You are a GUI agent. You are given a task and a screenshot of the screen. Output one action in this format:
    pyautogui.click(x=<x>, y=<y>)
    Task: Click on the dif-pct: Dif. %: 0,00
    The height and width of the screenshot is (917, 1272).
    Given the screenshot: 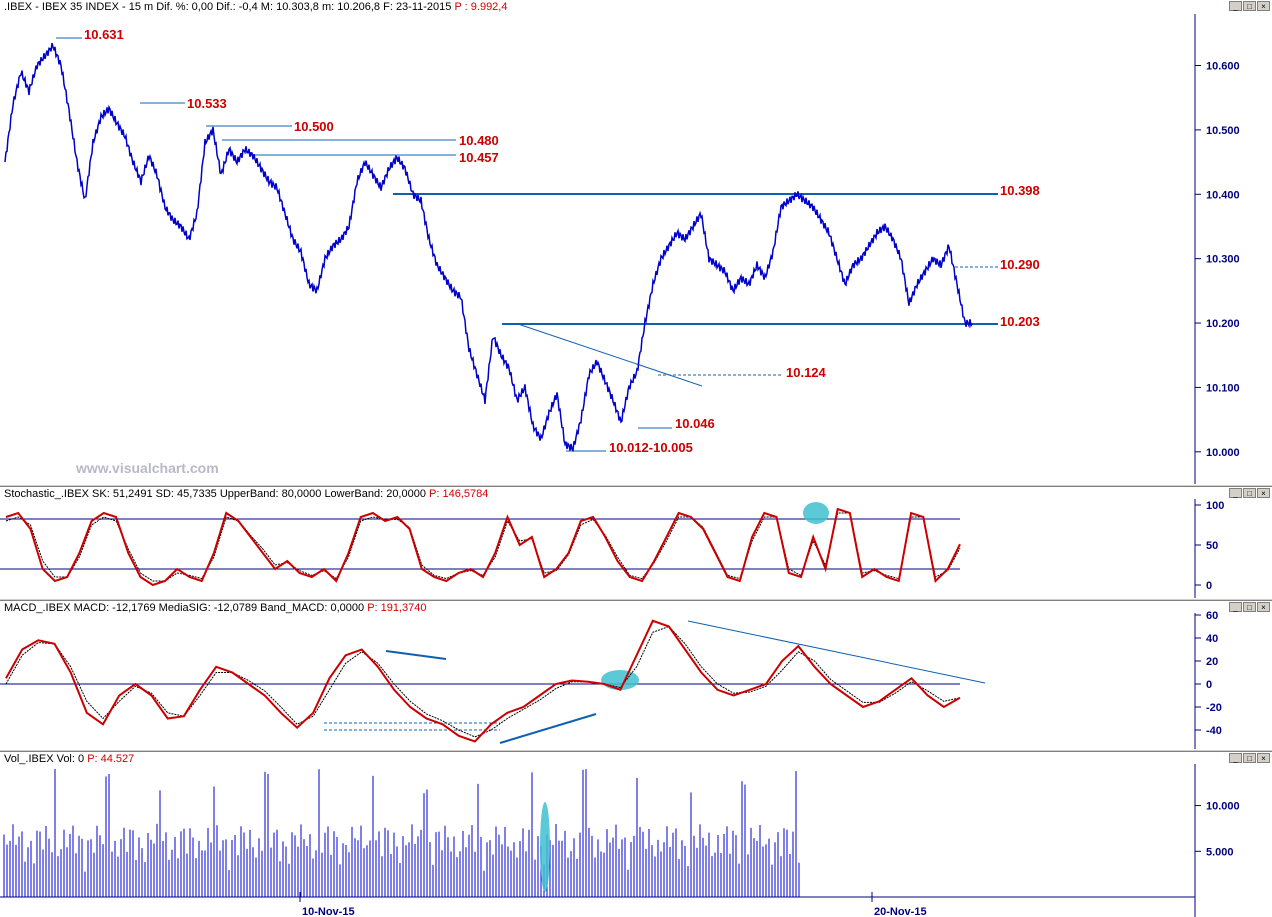 What is the action you would take?
    pyautogui.click(x=185, y=7)
    